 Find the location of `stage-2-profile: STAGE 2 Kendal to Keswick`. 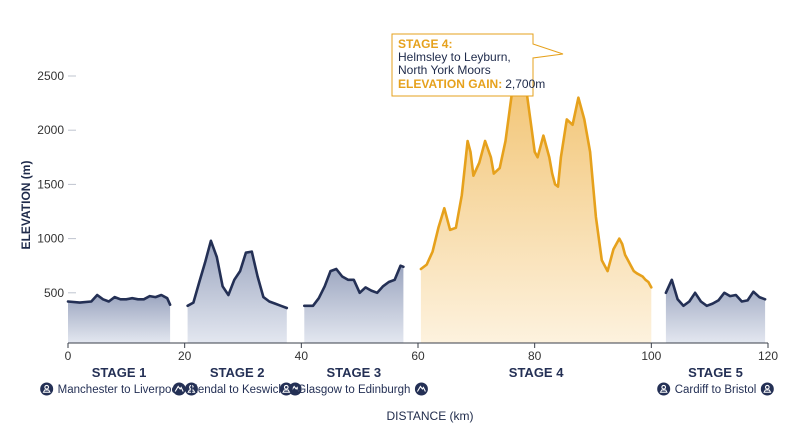

stage-2-profile: STAGE 2 Kendal to Keswick is located at coordinates (237, 317).